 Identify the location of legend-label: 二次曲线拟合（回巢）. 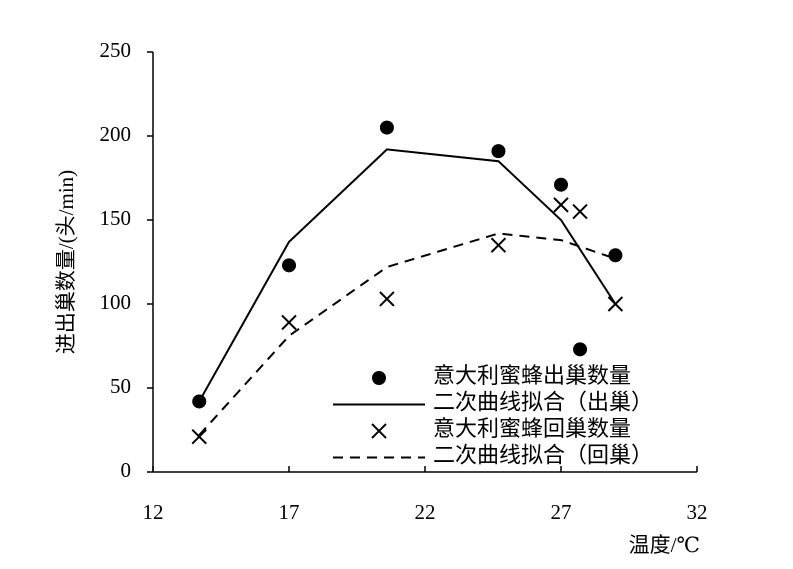
(543, 455).